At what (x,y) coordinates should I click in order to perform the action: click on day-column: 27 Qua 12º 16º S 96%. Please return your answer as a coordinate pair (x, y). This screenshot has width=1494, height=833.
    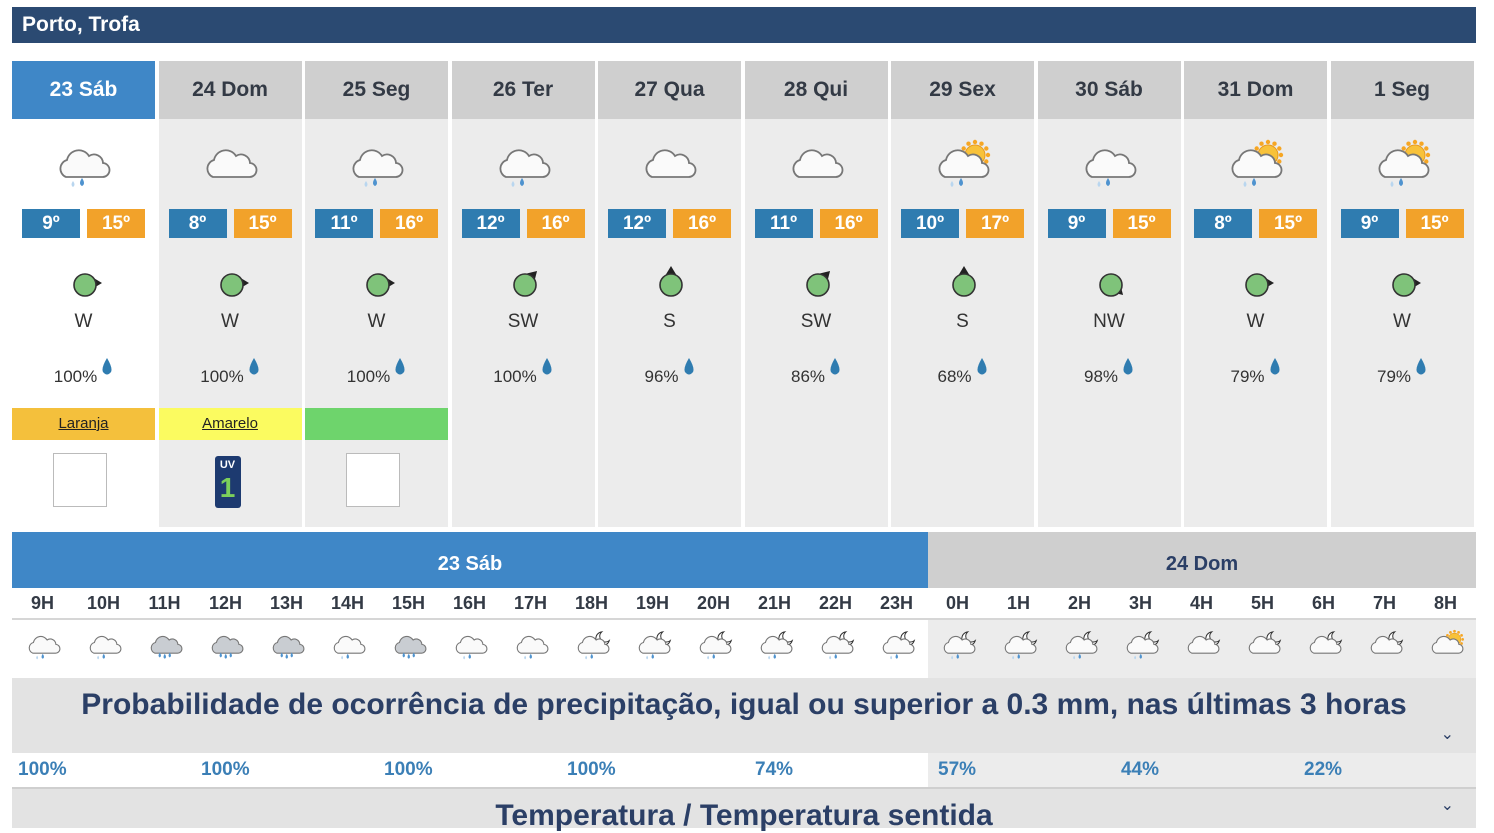
    Looking at the image, I should click on (669, 294).